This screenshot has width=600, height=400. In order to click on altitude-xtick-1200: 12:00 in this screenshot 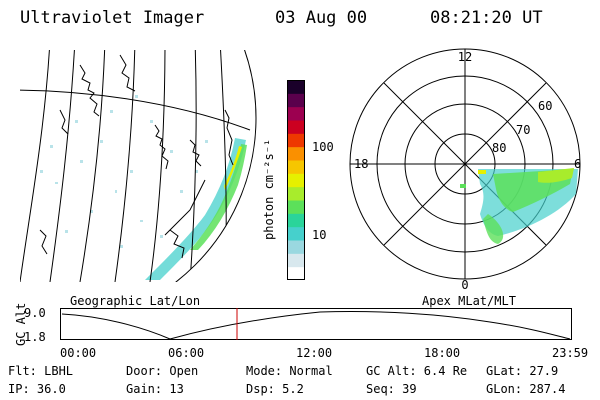, I will do `click(314, 353)`.